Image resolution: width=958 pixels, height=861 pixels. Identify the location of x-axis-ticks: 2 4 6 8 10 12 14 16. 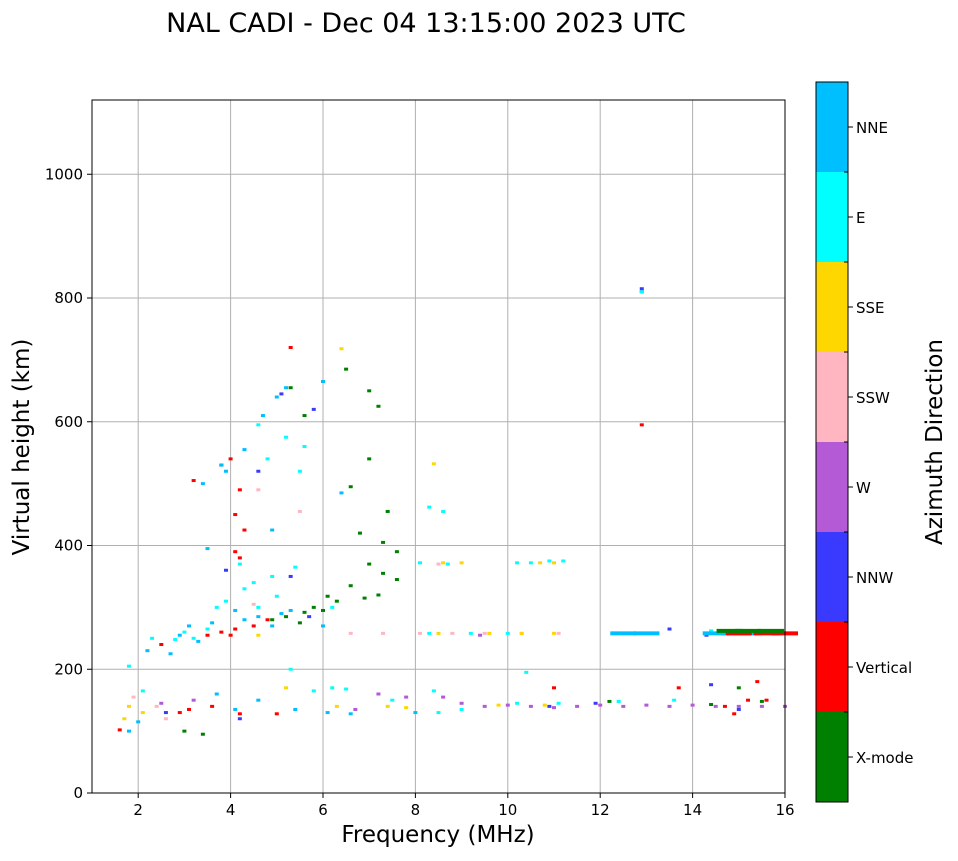
(464, 806).